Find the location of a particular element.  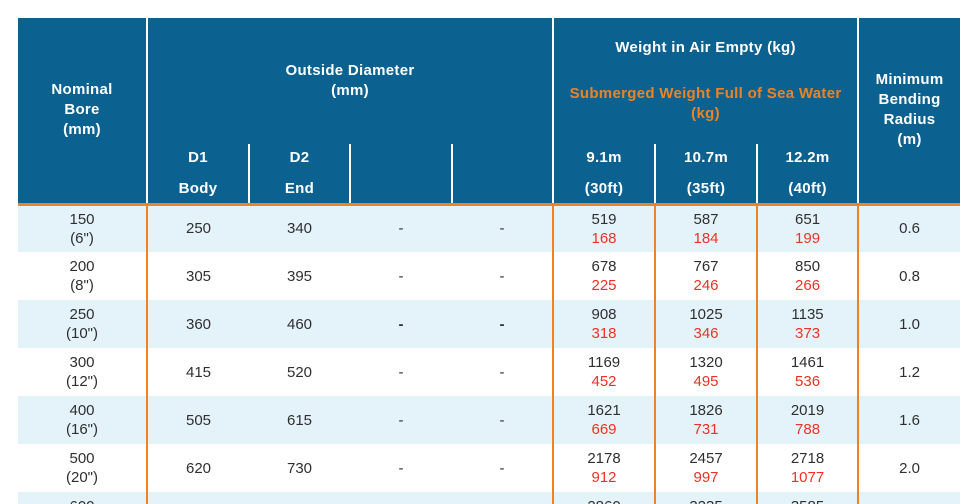

cell-outside-diameter: 520 is located at coordinates (299, 372).